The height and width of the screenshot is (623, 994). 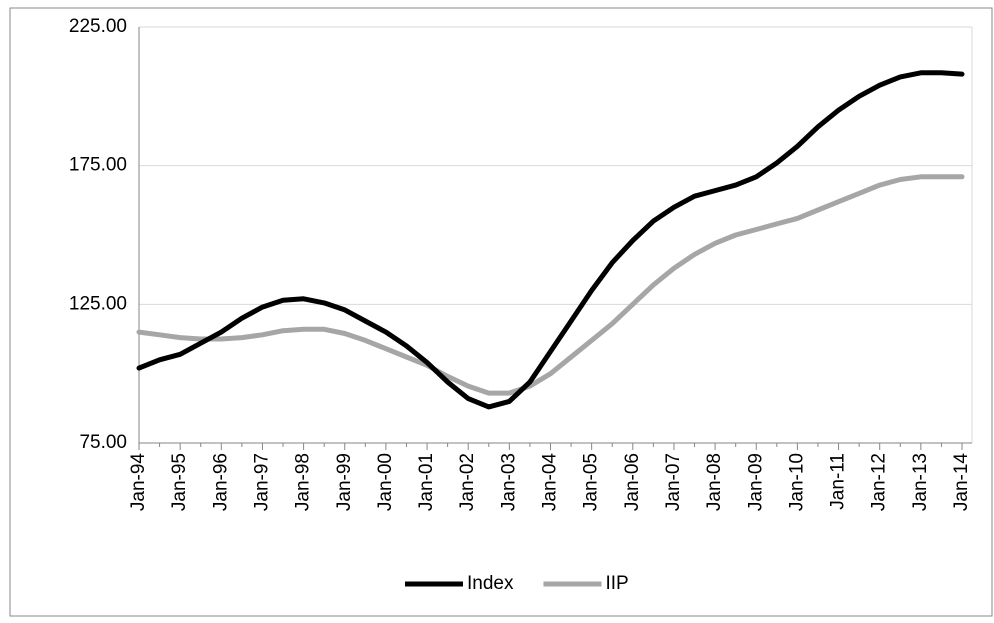 What do you see at coordinates (103, 442) in the screenshot?
I see `y-tick-label: 75.00` at bounding box center [103, 442].